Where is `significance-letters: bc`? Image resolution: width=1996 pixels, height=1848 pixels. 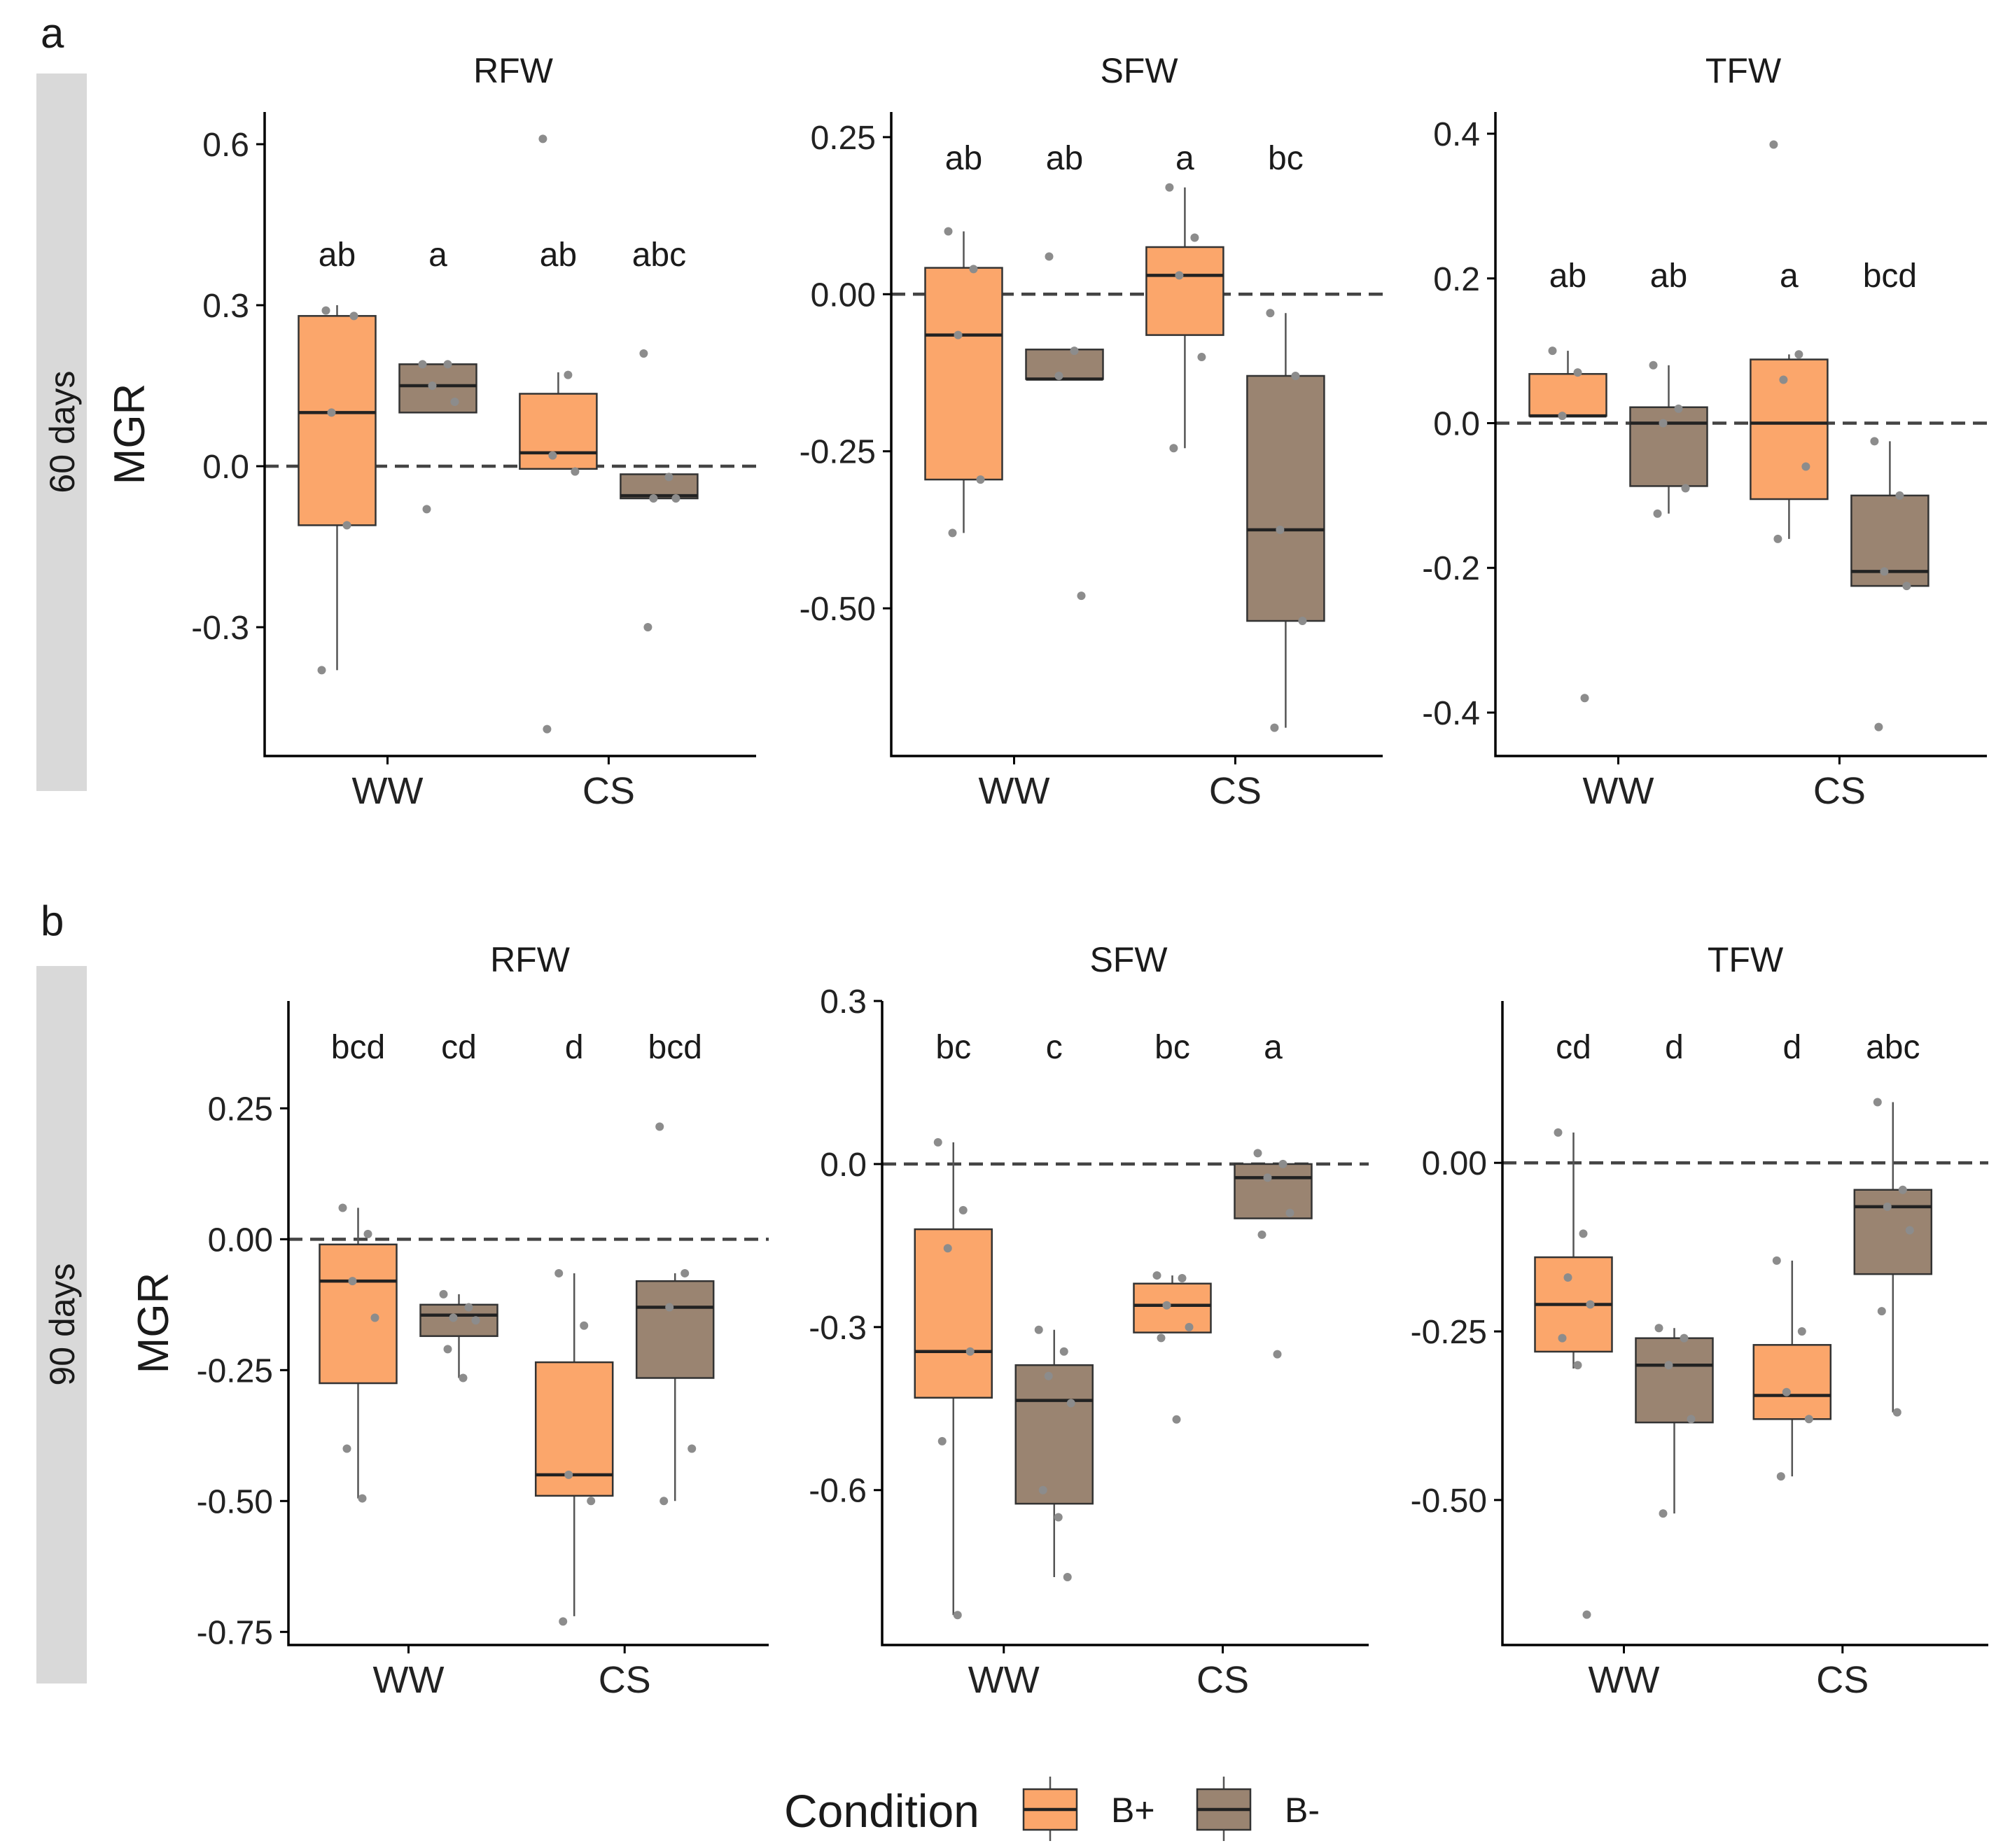 significance-letters: bc is located at coordinates (1172, 1047).